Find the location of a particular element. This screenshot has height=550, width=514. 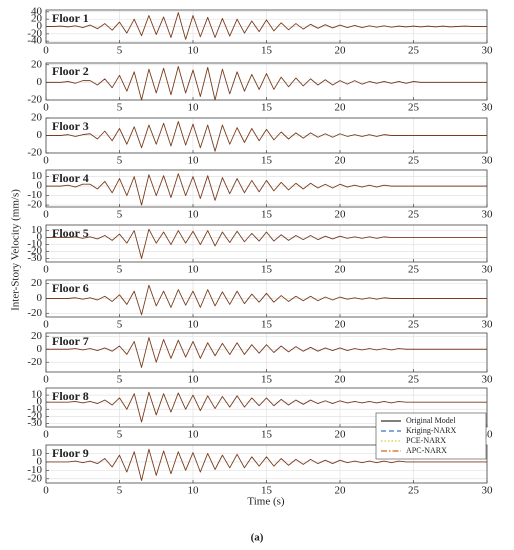

legend-label: Original Model is located at coordinates (431, 420).